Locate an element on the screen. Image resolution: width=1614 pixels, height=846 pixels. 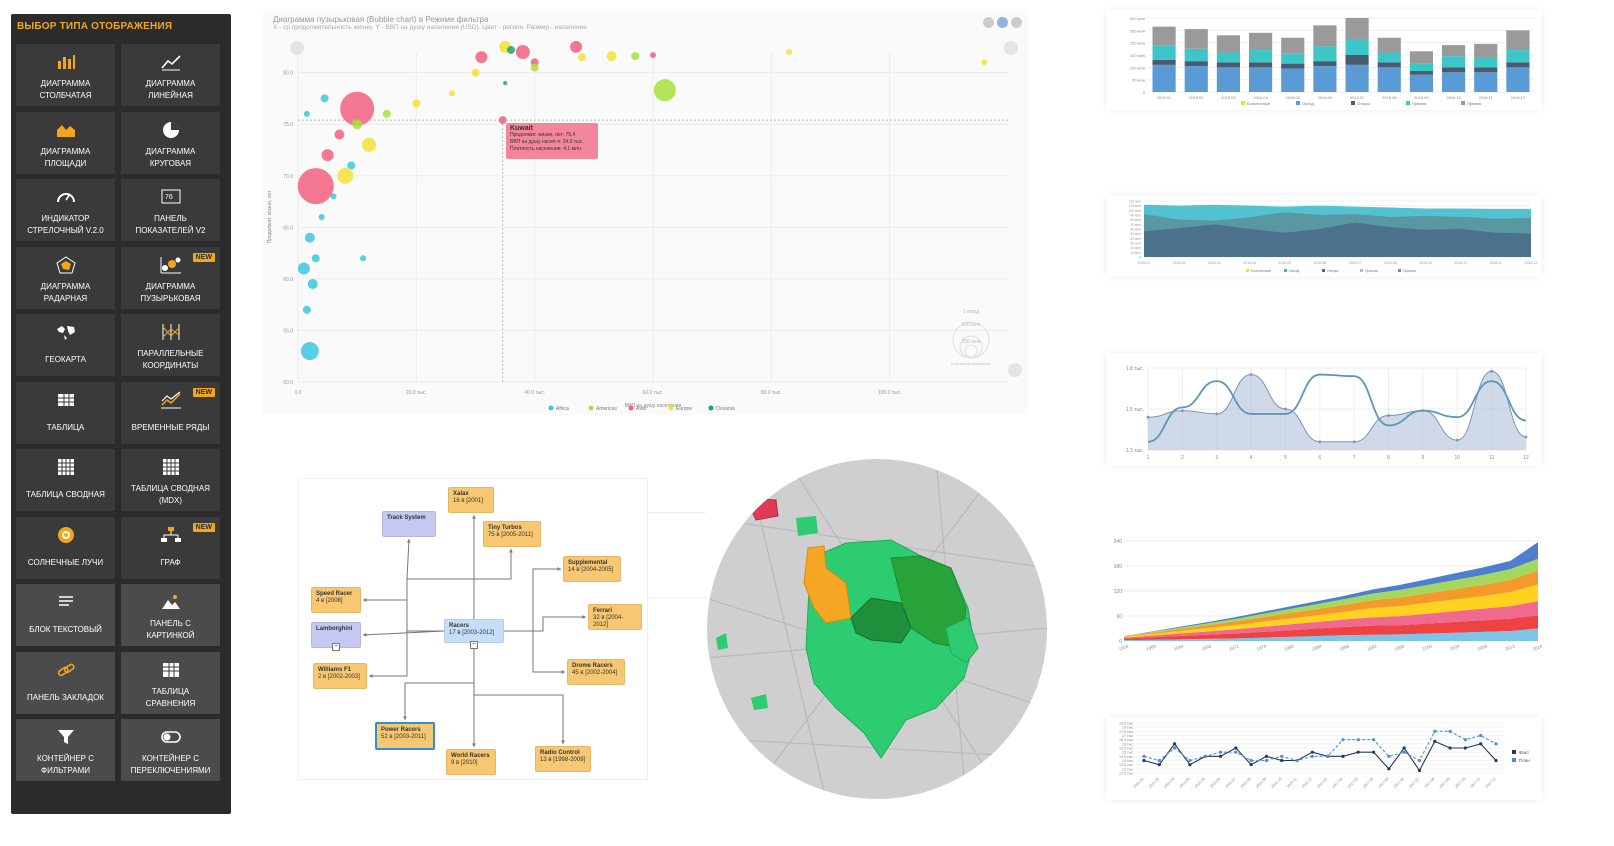
graph-node-drome: Drome Racers 45 в [2002-2004] is located at coordinates (596, 672).